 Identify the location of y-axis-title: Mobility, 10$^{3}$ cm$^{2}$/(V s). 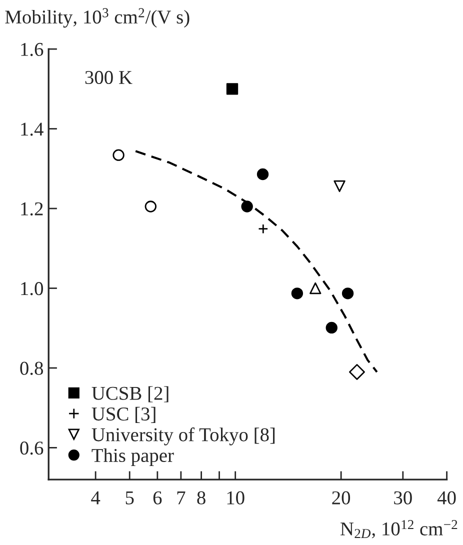
(97, 18).